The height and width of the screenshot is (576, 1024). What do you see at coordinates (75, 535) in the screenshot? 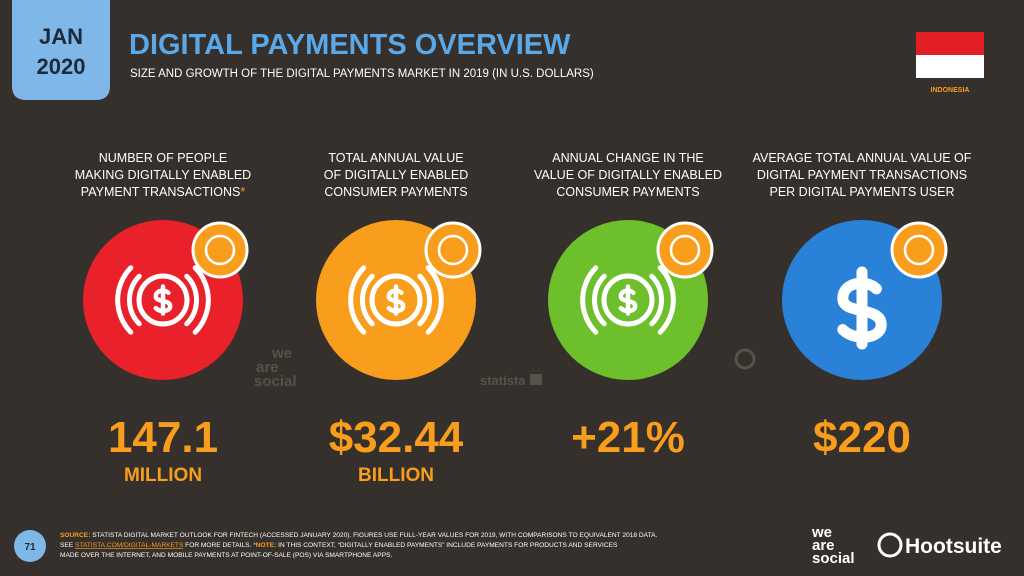
I see `source-key: SOURCE:` at bounding box center [75, 535].